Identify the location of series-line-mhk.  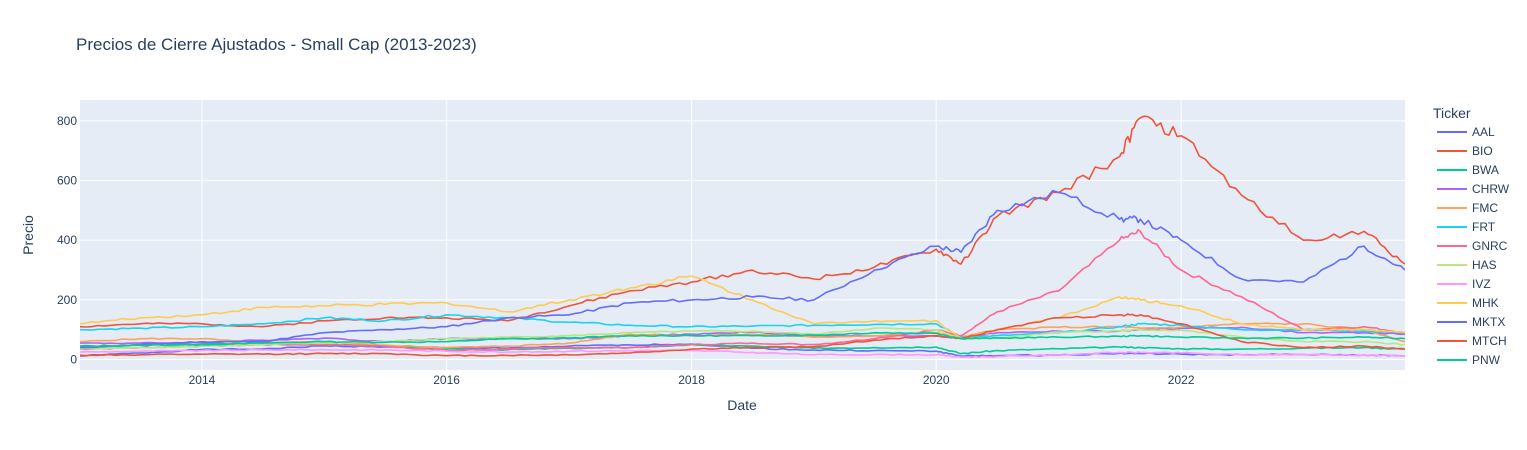
(742, 307).